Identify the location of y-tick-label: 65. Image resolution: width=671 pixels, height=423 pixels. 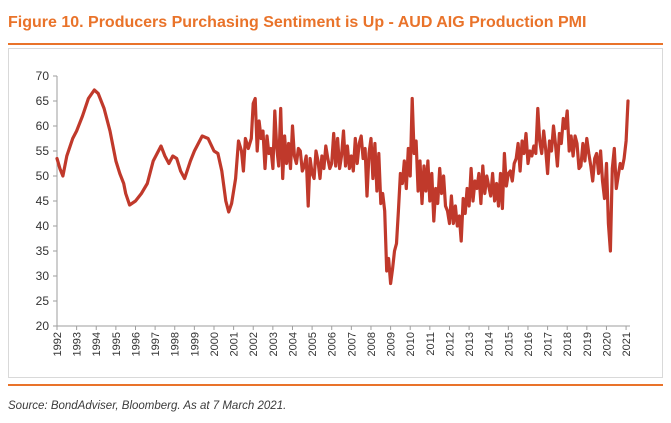
(43, 101).